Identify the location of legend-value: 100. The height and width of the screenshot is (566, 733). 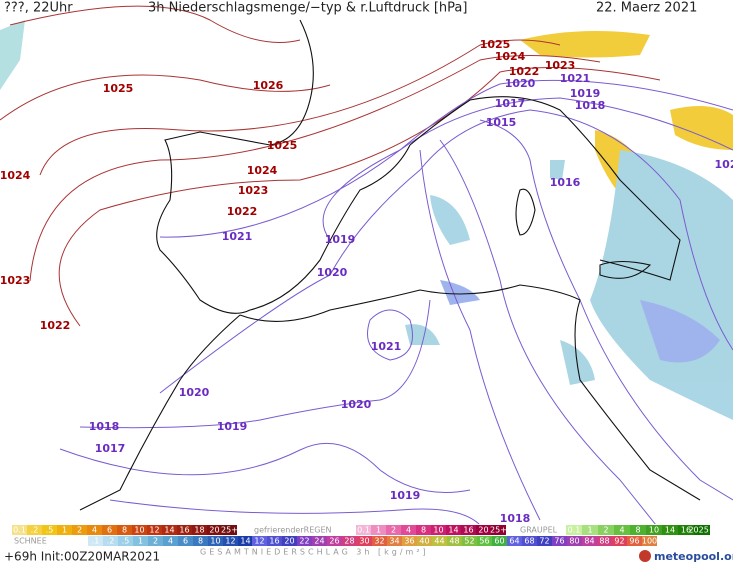
(649, 541).